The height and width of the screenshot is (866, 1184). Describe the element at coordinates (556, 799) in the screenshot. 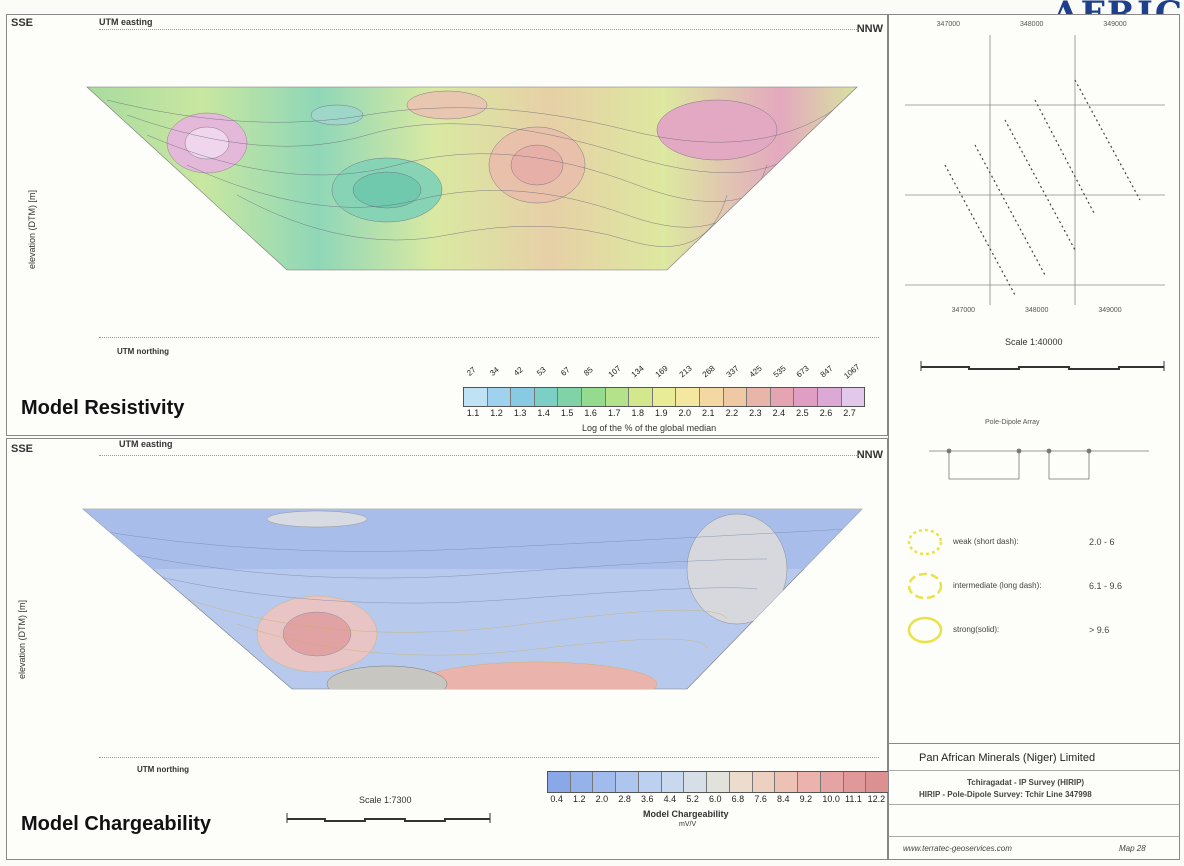

I see `colorbar-tick-label: 0.4` at that location.